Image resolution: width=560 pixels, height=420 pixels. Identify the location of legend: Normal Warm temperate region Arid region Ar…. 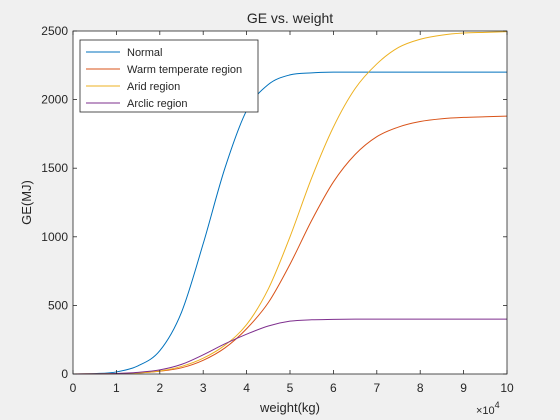
(169, 76).